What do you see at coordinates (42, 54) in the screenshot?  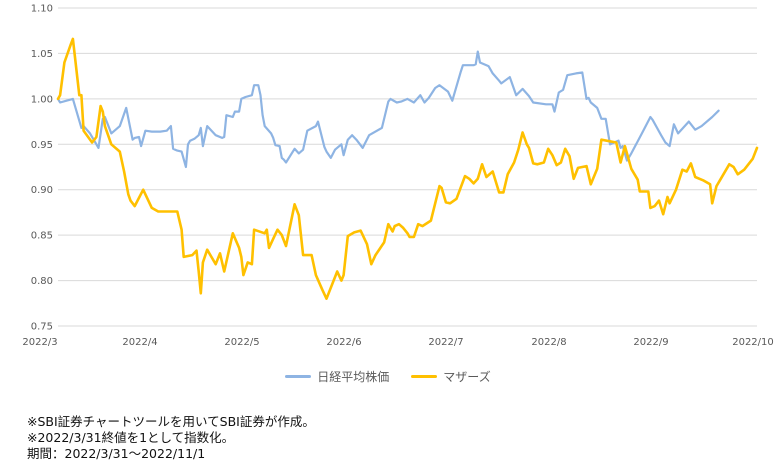 I see `y-tick-label: 1.05` at bounding box center [42, 54].